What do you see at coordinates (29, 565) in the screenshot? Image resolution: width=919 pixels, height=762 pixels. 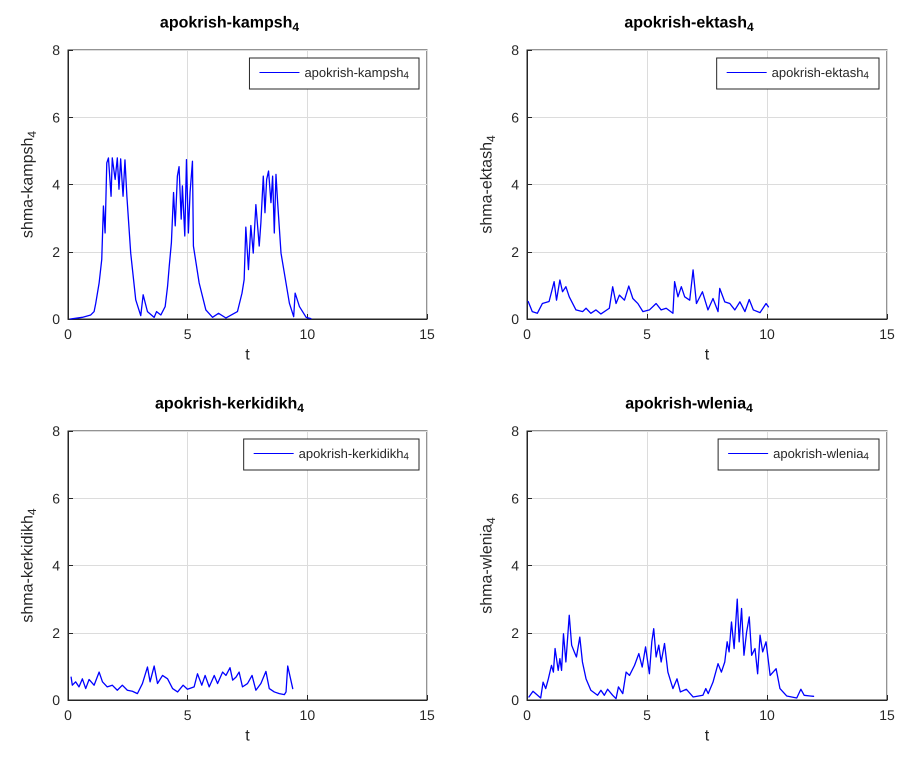 I see `y-axis-title: shma-kerkidikh4` at bounding box center [29, 565].